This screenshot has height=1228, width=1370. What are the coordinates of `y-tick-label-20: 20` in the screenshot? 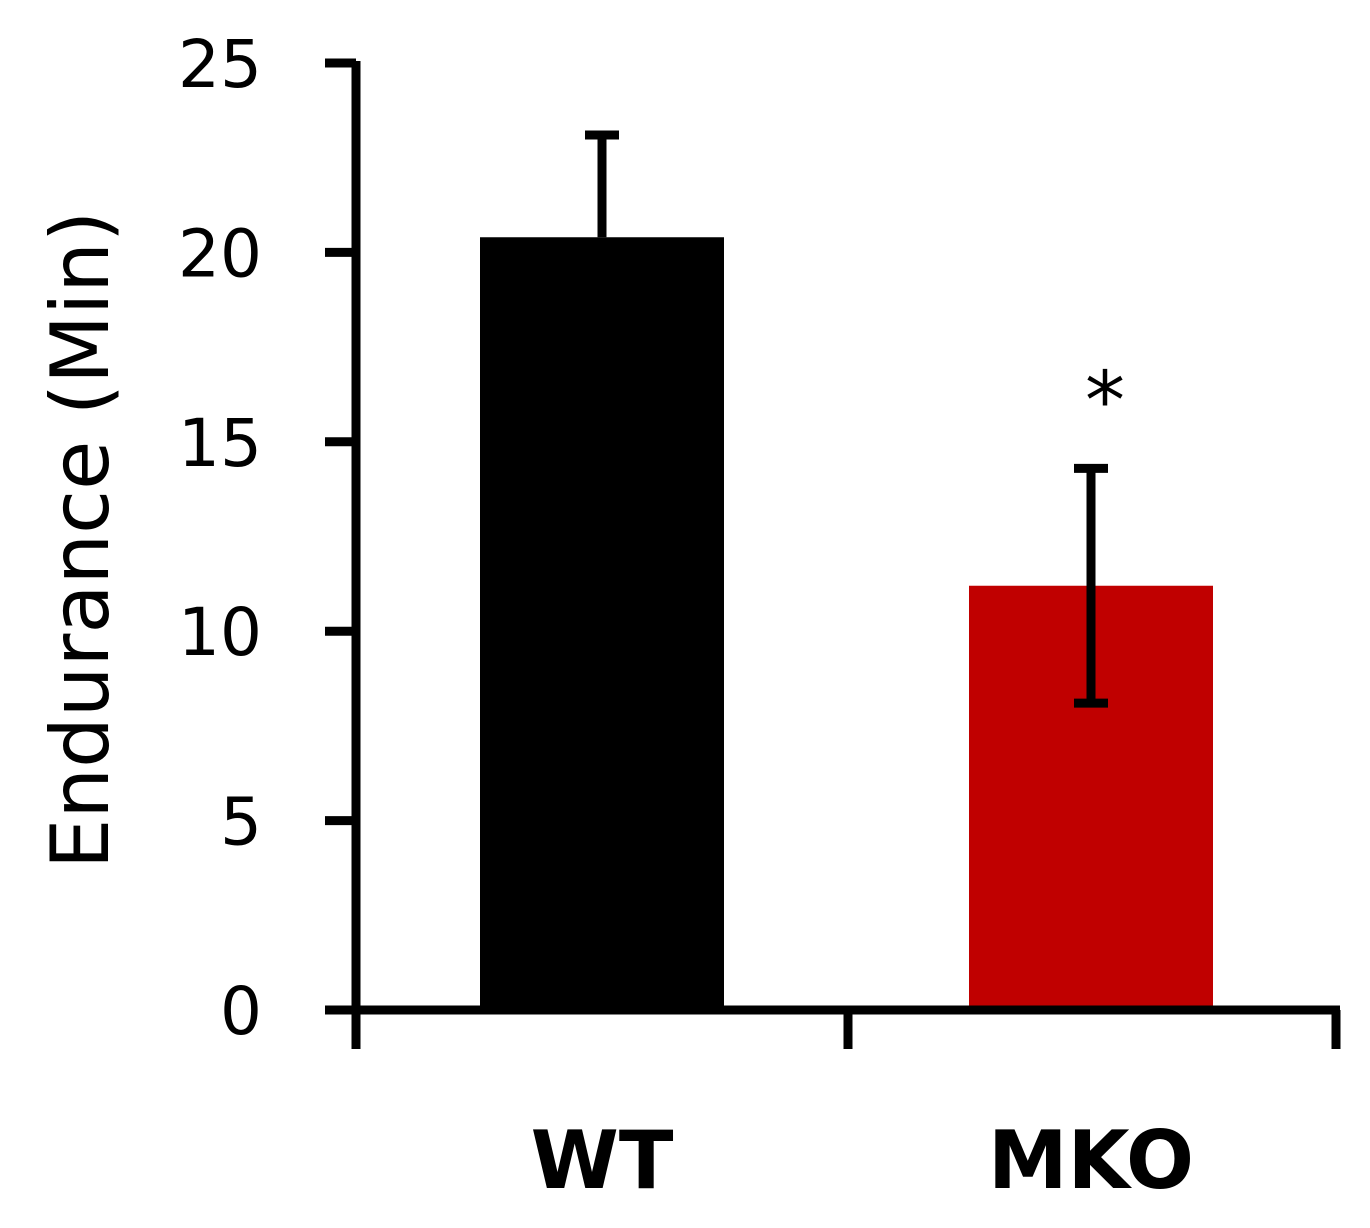 It's located at (220, 253).